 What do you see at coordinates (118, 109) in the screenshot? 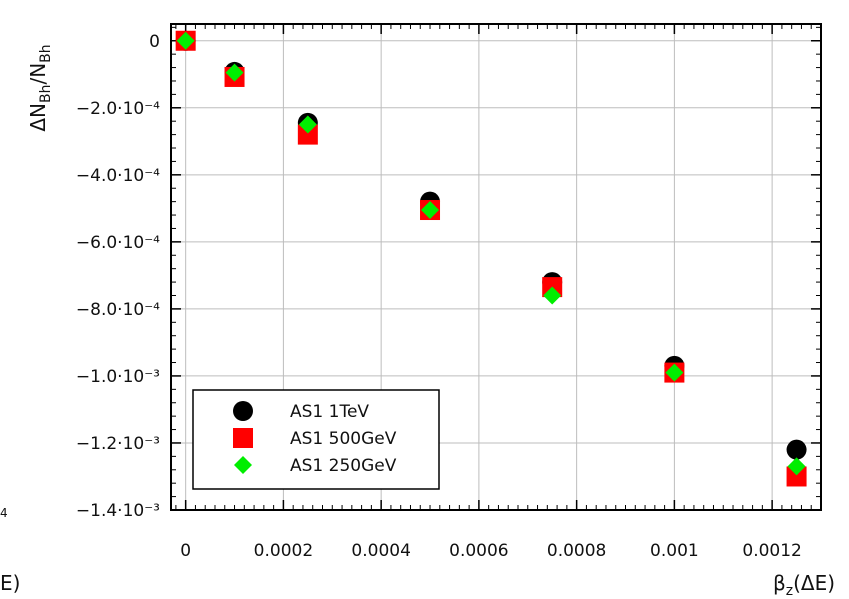
I see `y-tick-label: −2.0·10⁻⁴` at bounding box center [118, 109].